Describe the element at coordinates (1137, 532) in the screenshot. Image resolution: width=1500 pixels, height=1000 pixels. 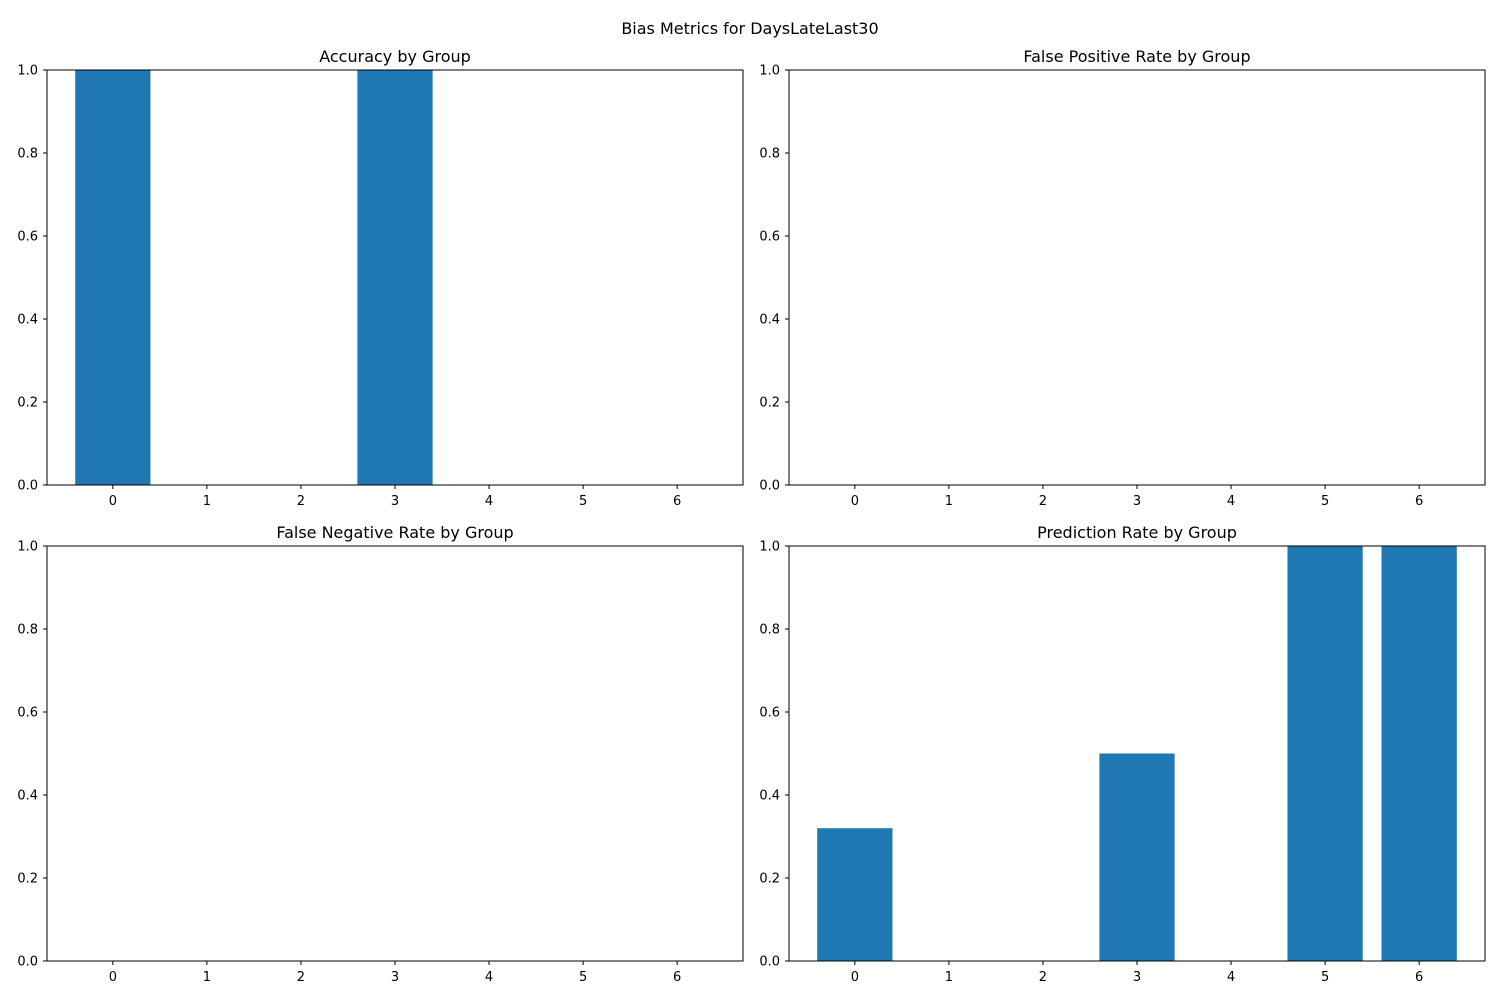
I see `subplot-title: Prediction Rate by Group` at that location.